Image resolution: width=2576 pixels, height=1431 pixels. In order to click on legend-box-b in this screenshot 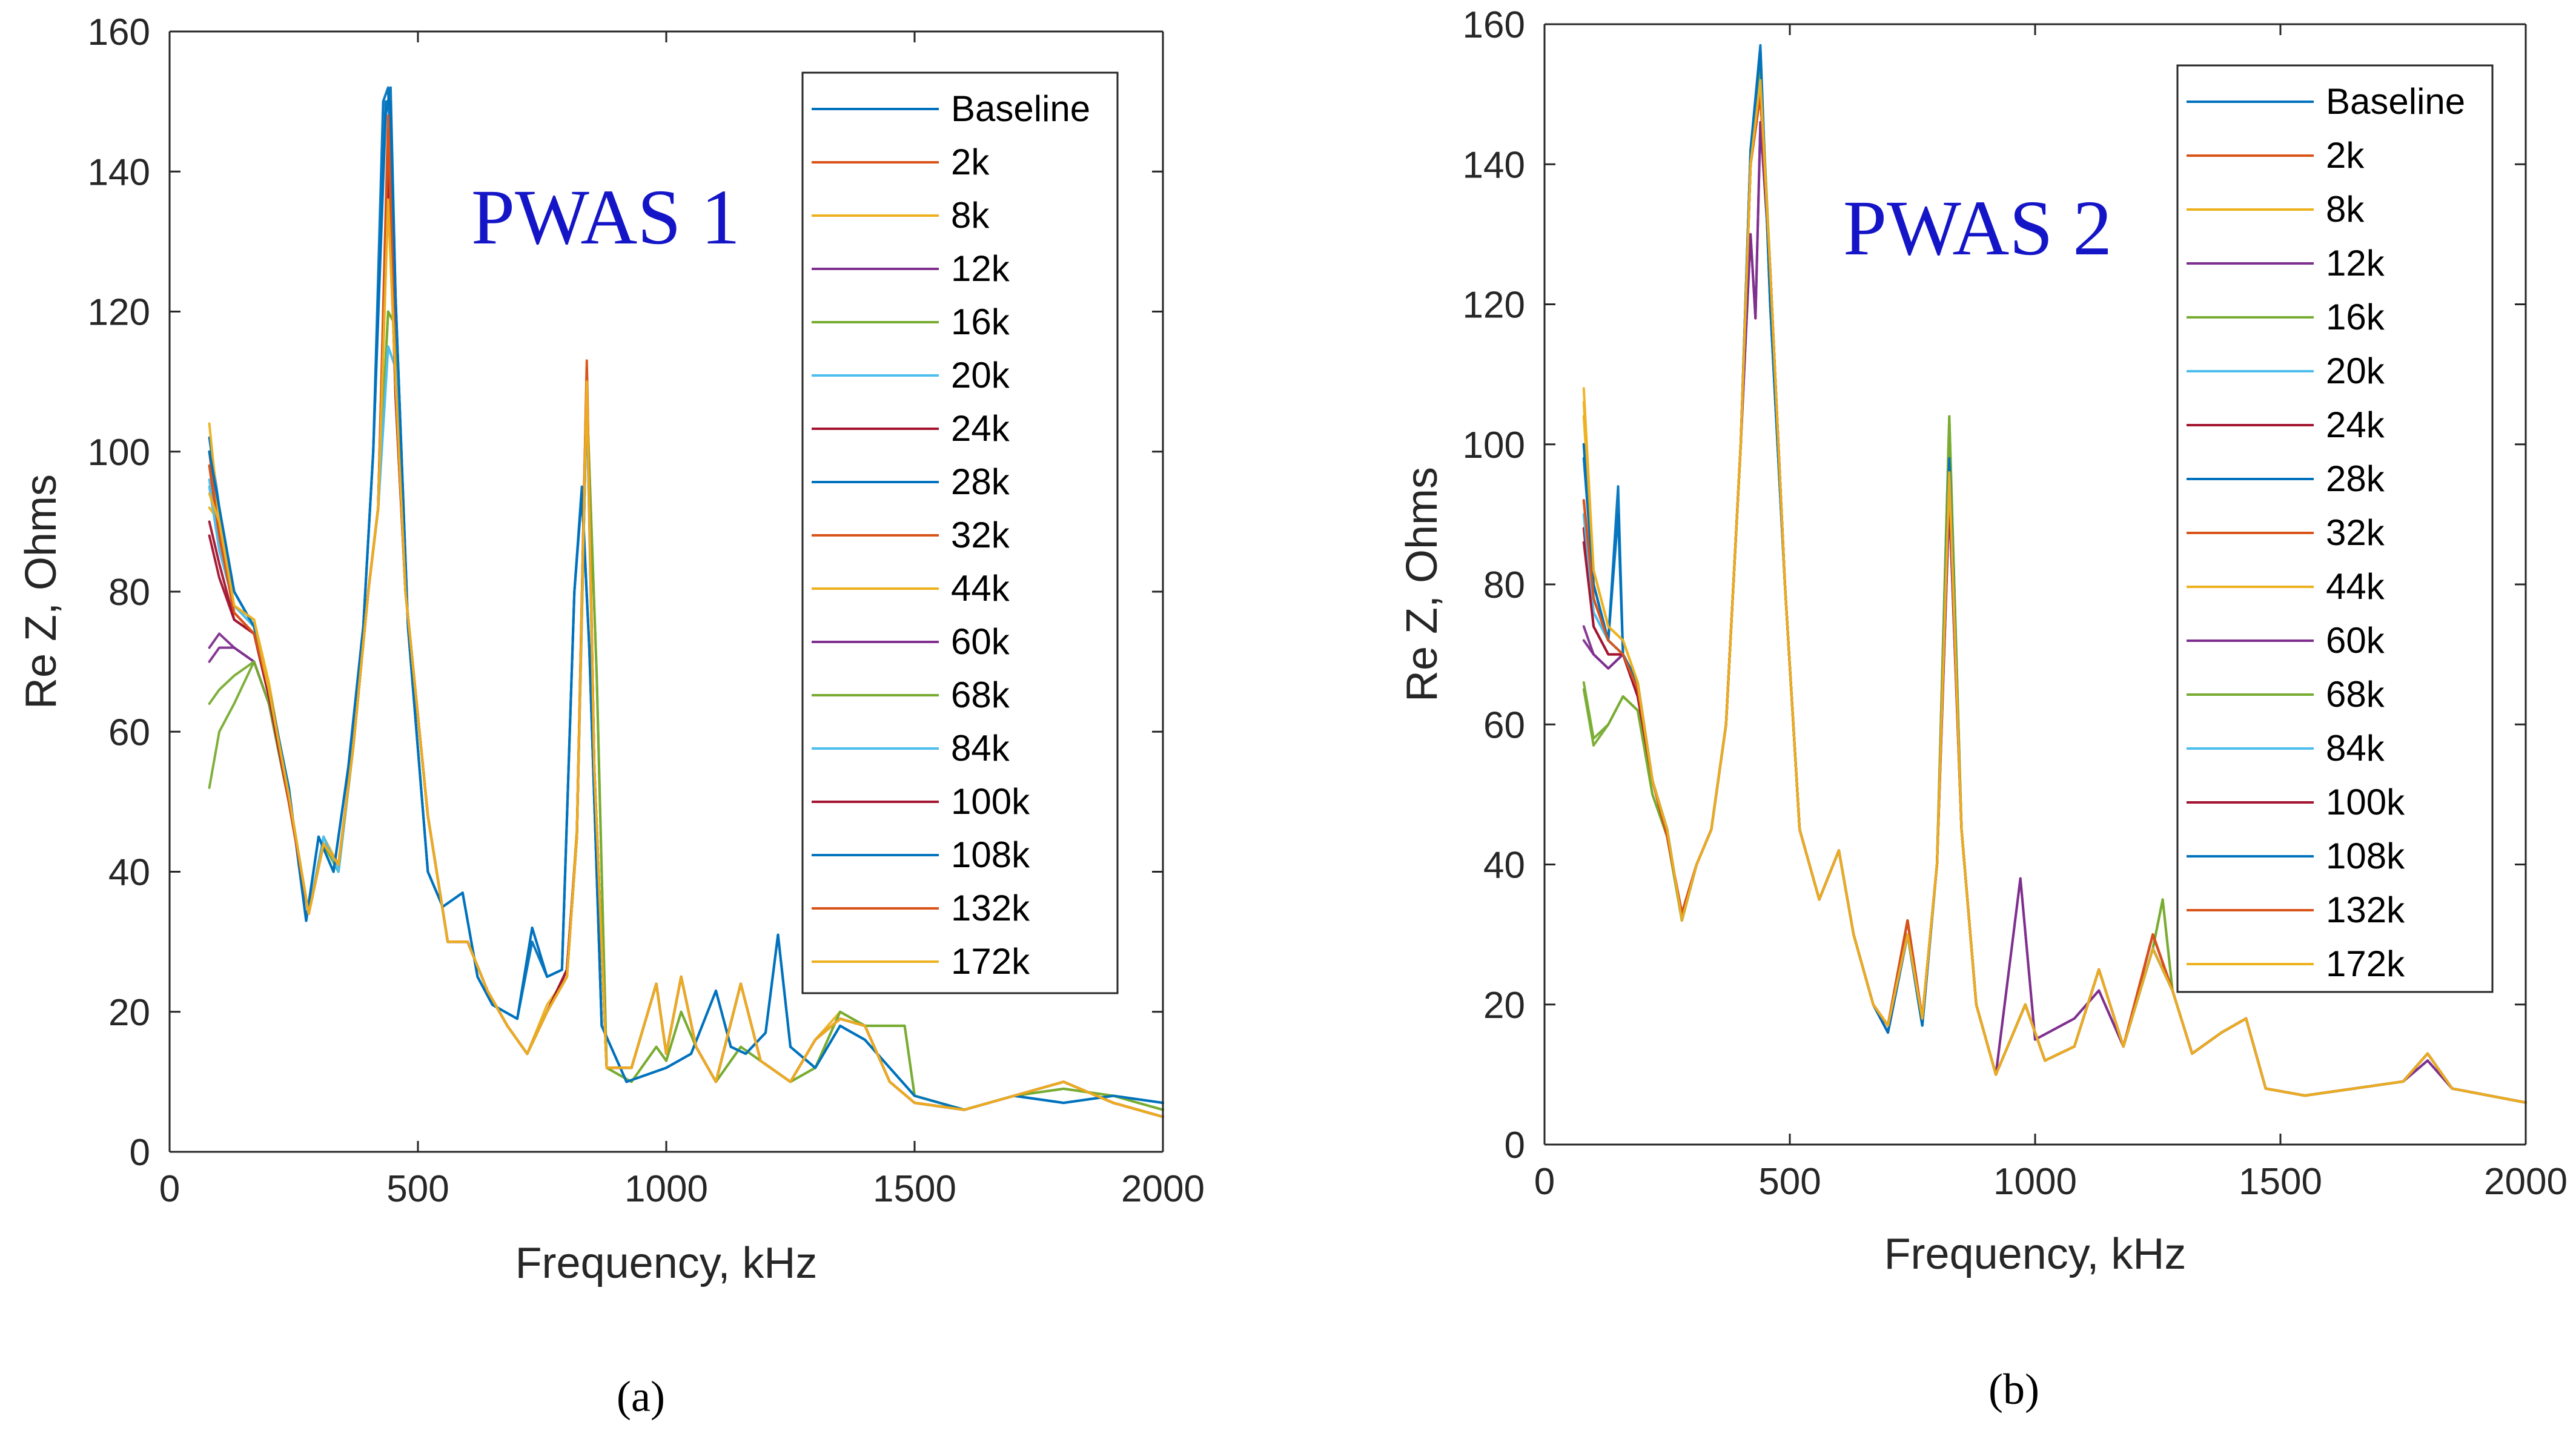, I will do `click(2335, 529)`.